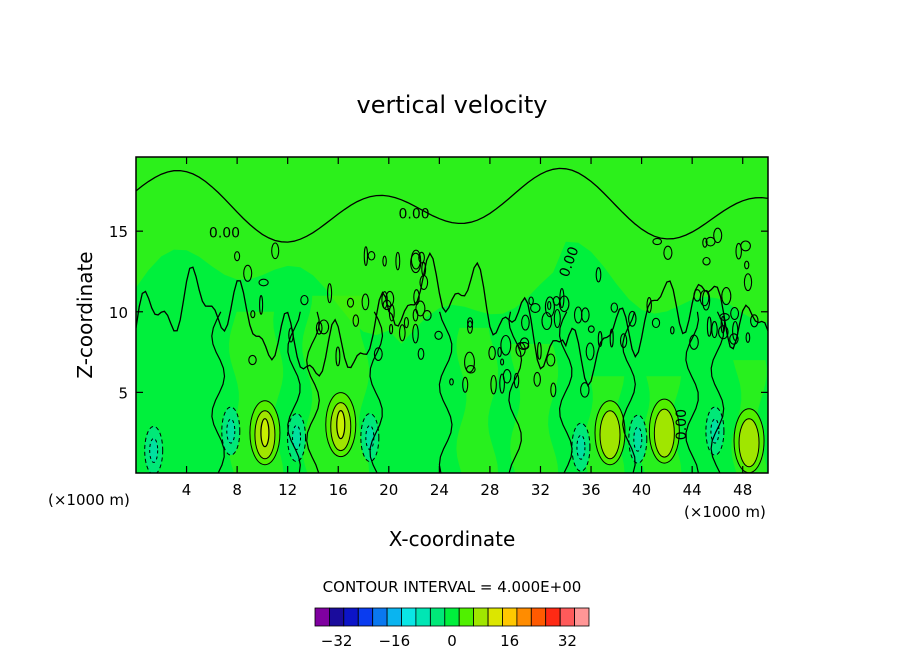 This screenshot has height=654, width=904. What do you see at coordinates (692, 490) in the screenshot?
I see `x-tick-label: 44` at bounding box center [692, 490].